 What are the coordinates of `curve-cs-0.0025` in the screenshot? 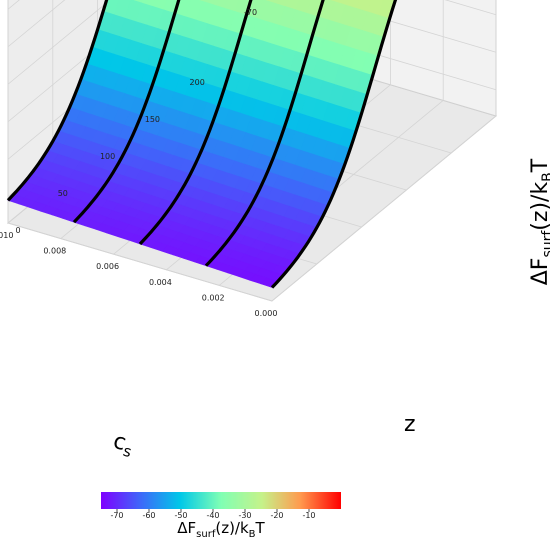 It's located at (264, 133).